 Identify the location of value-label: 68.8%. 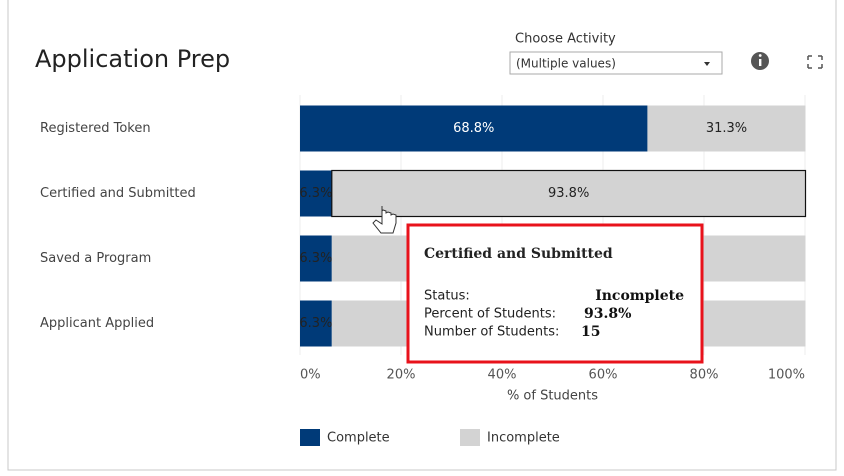
(473, 128).